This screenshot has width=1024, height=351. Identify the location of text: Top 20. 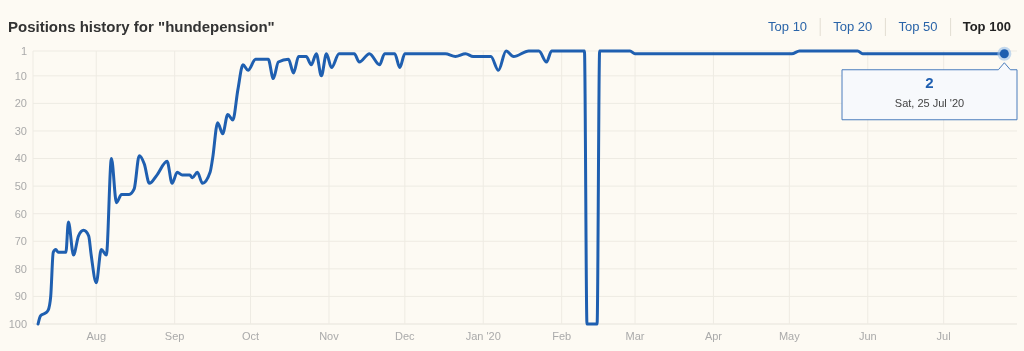
(853, 26).